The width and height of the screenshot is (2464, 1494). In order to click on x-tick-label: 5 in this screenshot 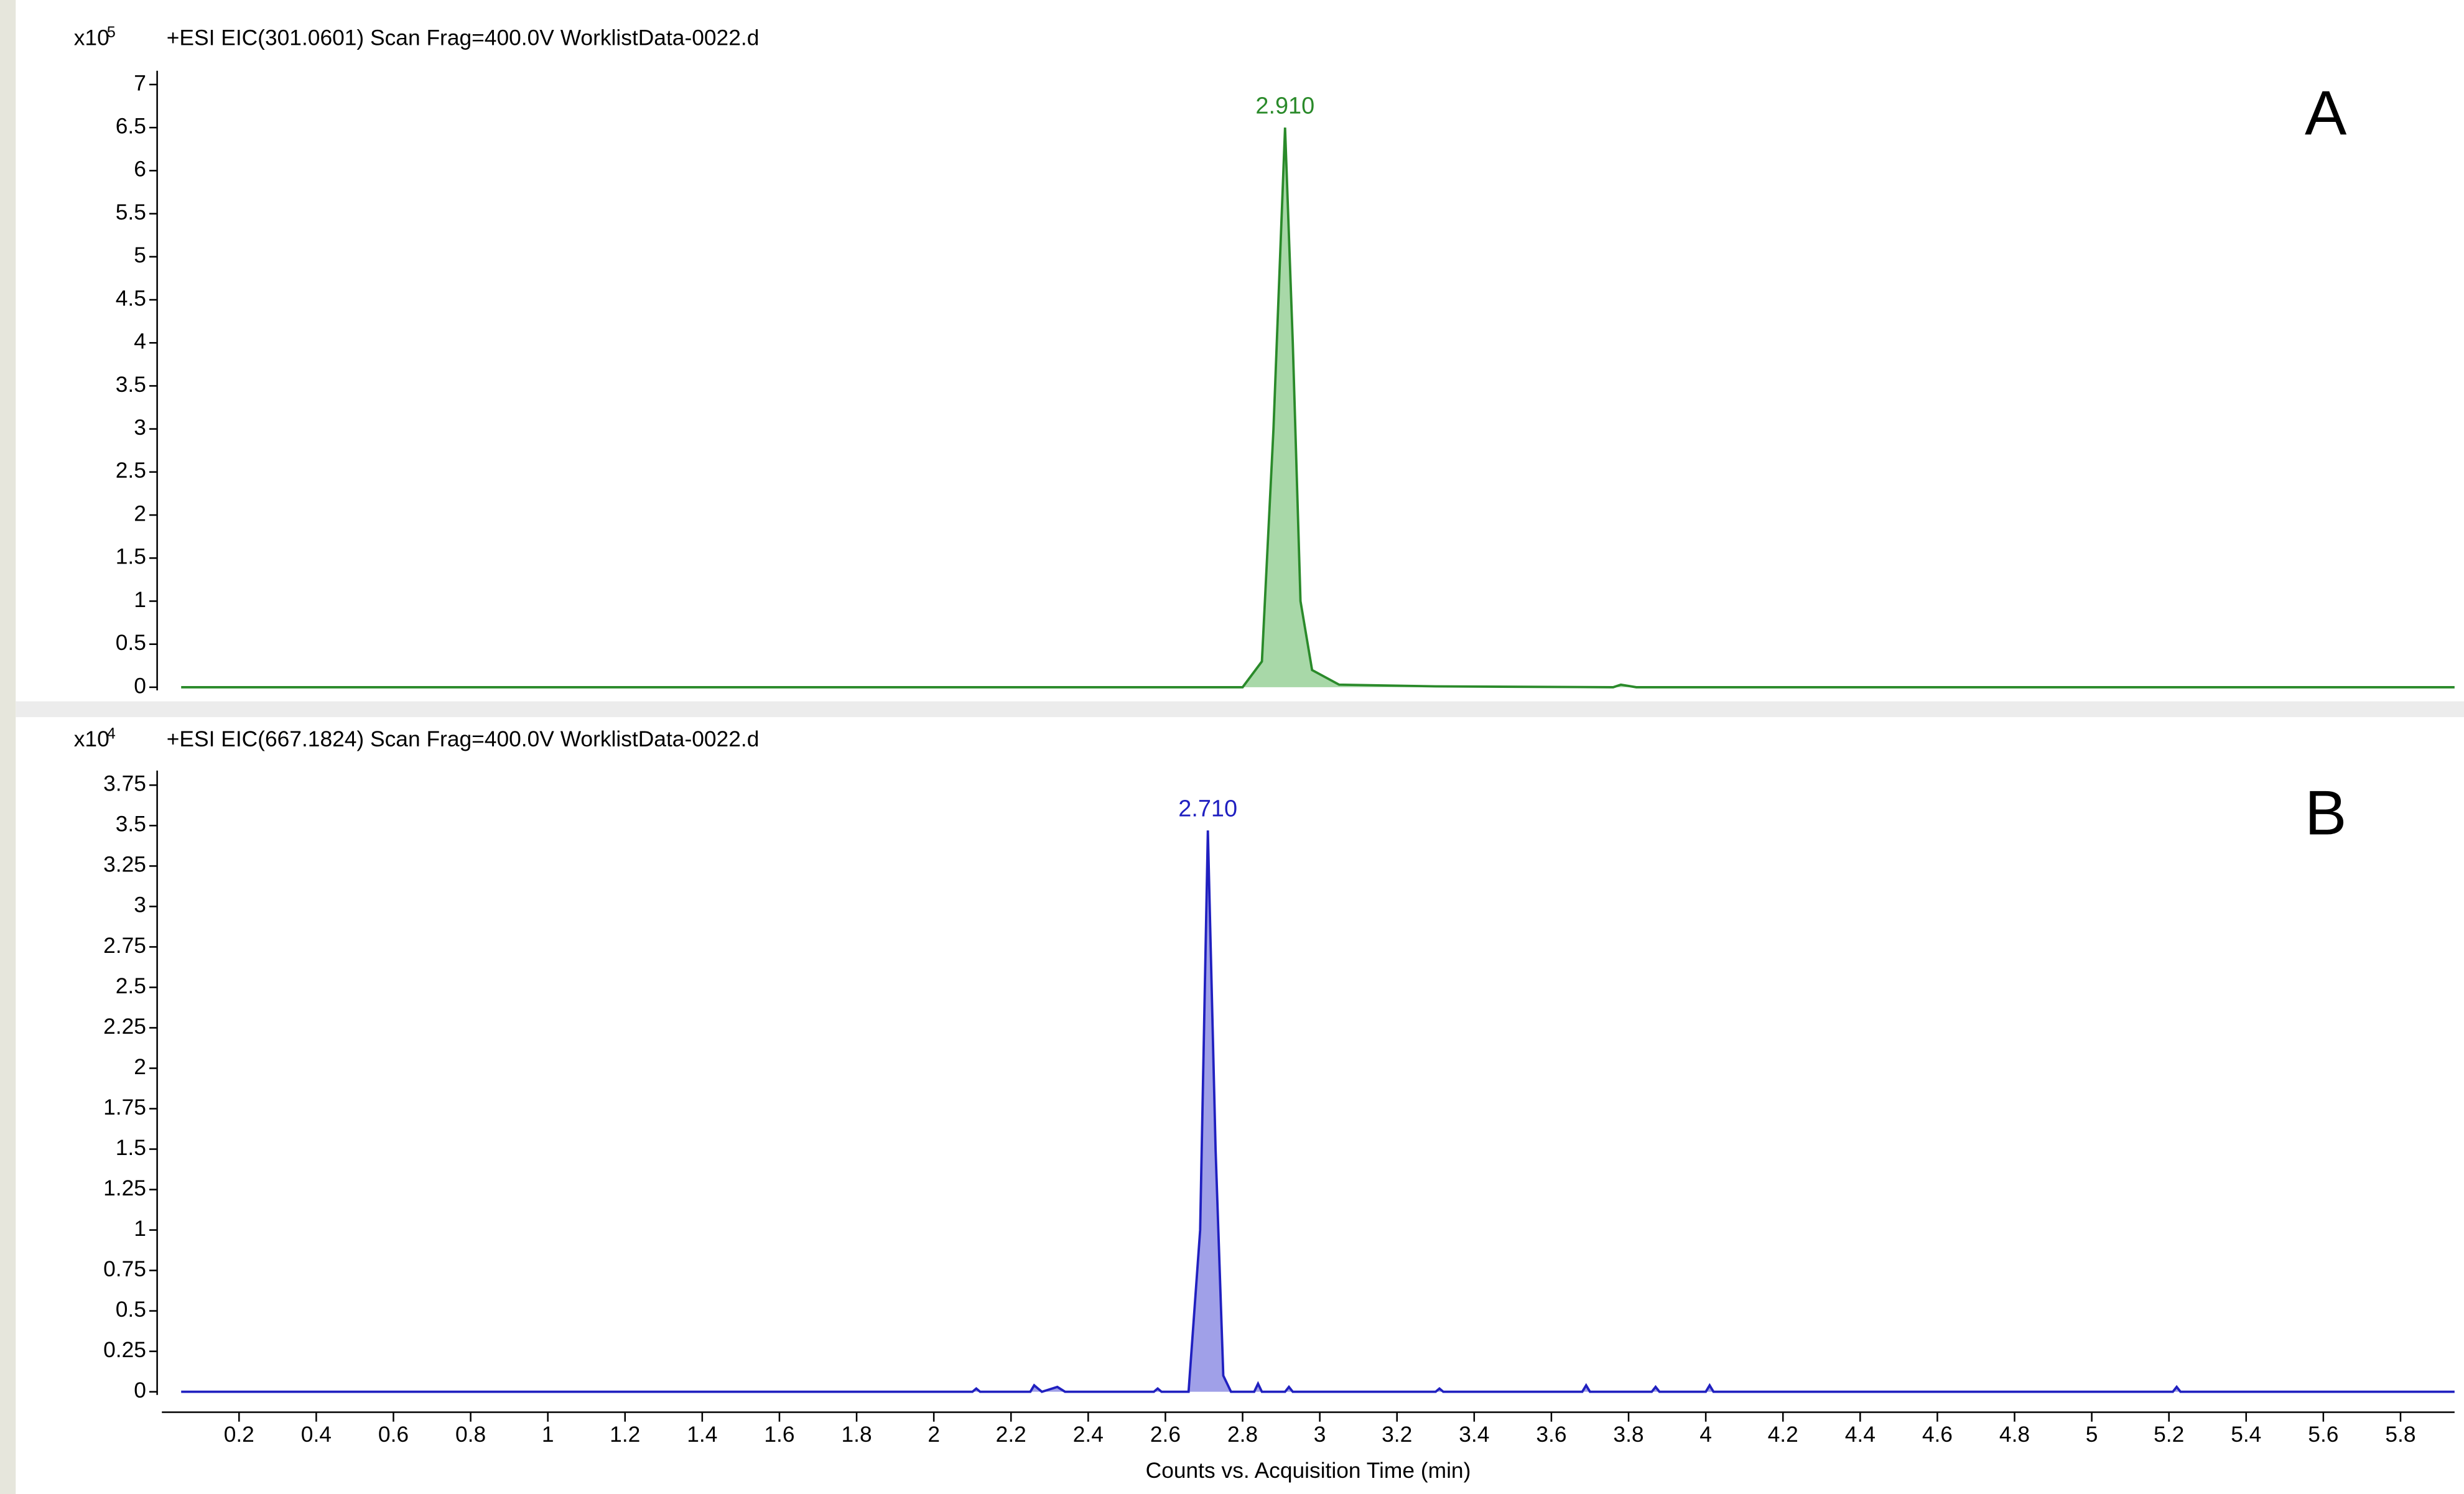, I will do `click(2092, 1434)`.